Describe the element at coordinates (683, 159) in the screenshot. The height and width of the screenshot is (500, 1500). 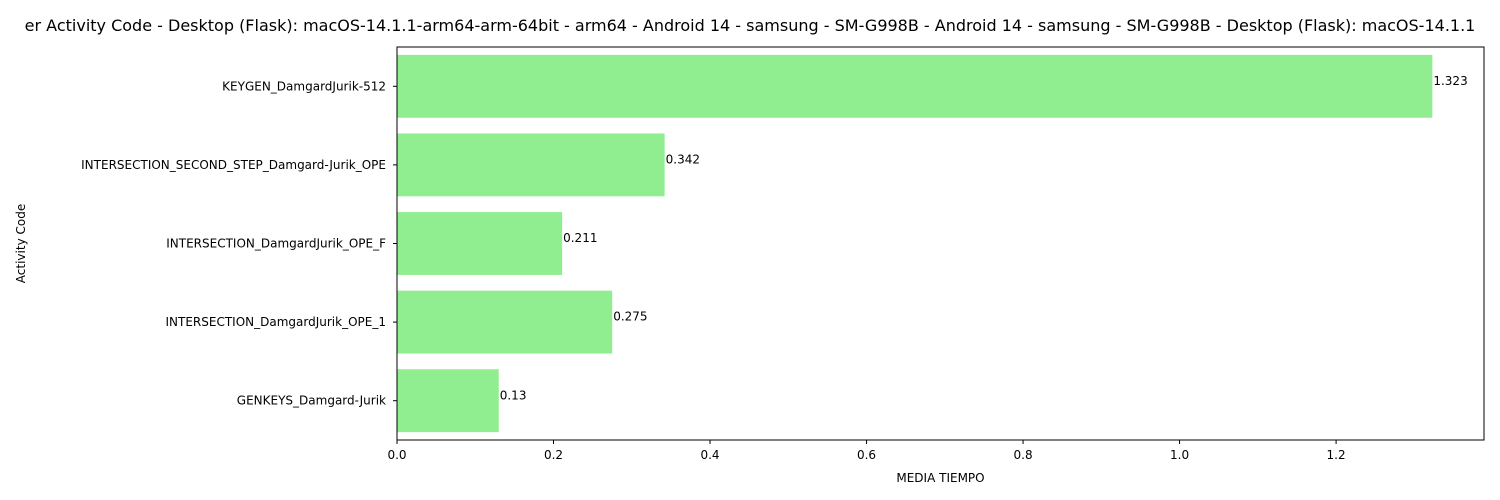
I see `bar-value-label-3: 0.342` at that location.